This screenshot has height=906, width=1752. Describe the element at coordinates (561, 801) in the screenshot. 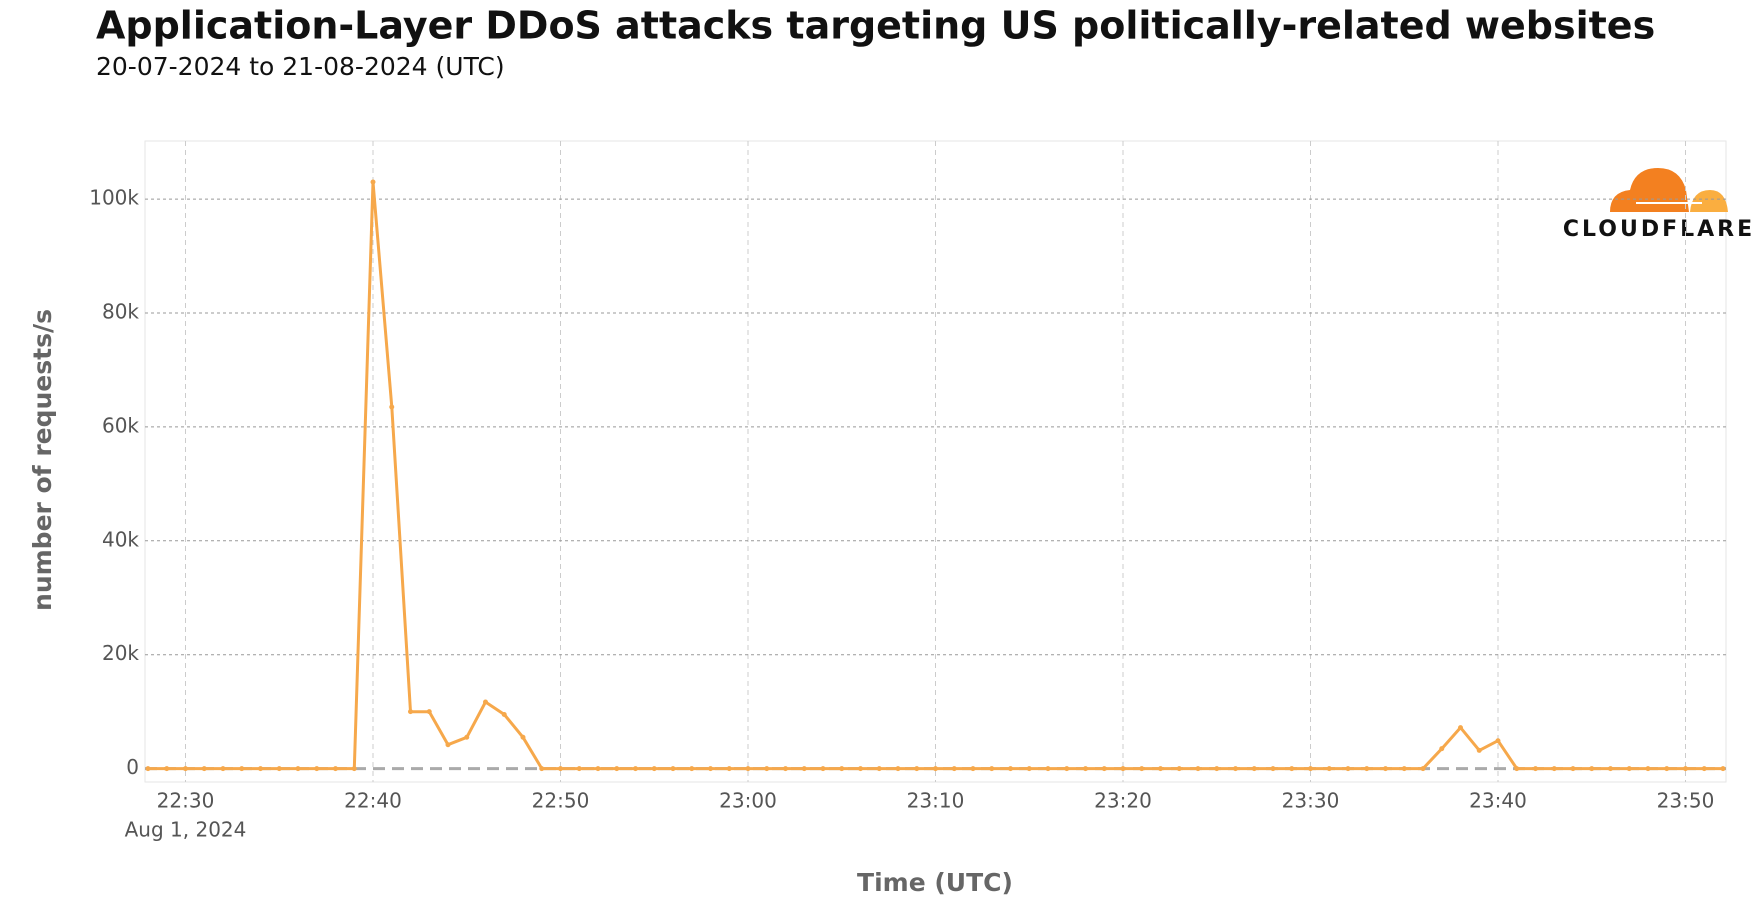

I see `x-tick-label: 22:50` at that location.